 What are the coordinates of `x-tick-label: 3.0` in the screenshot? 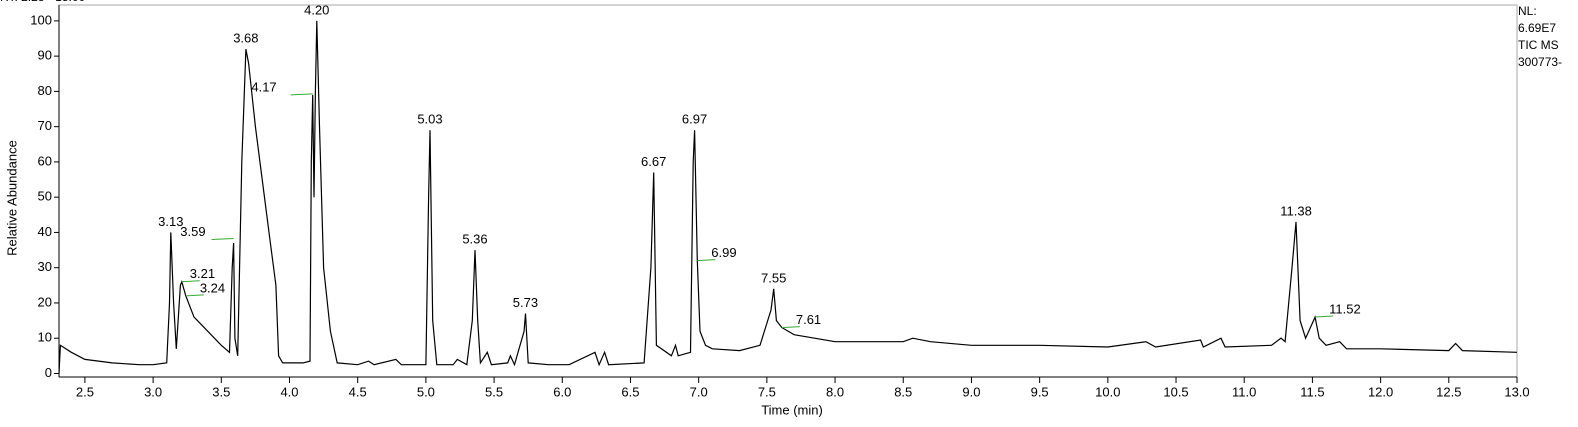 It's located at (153, 391).